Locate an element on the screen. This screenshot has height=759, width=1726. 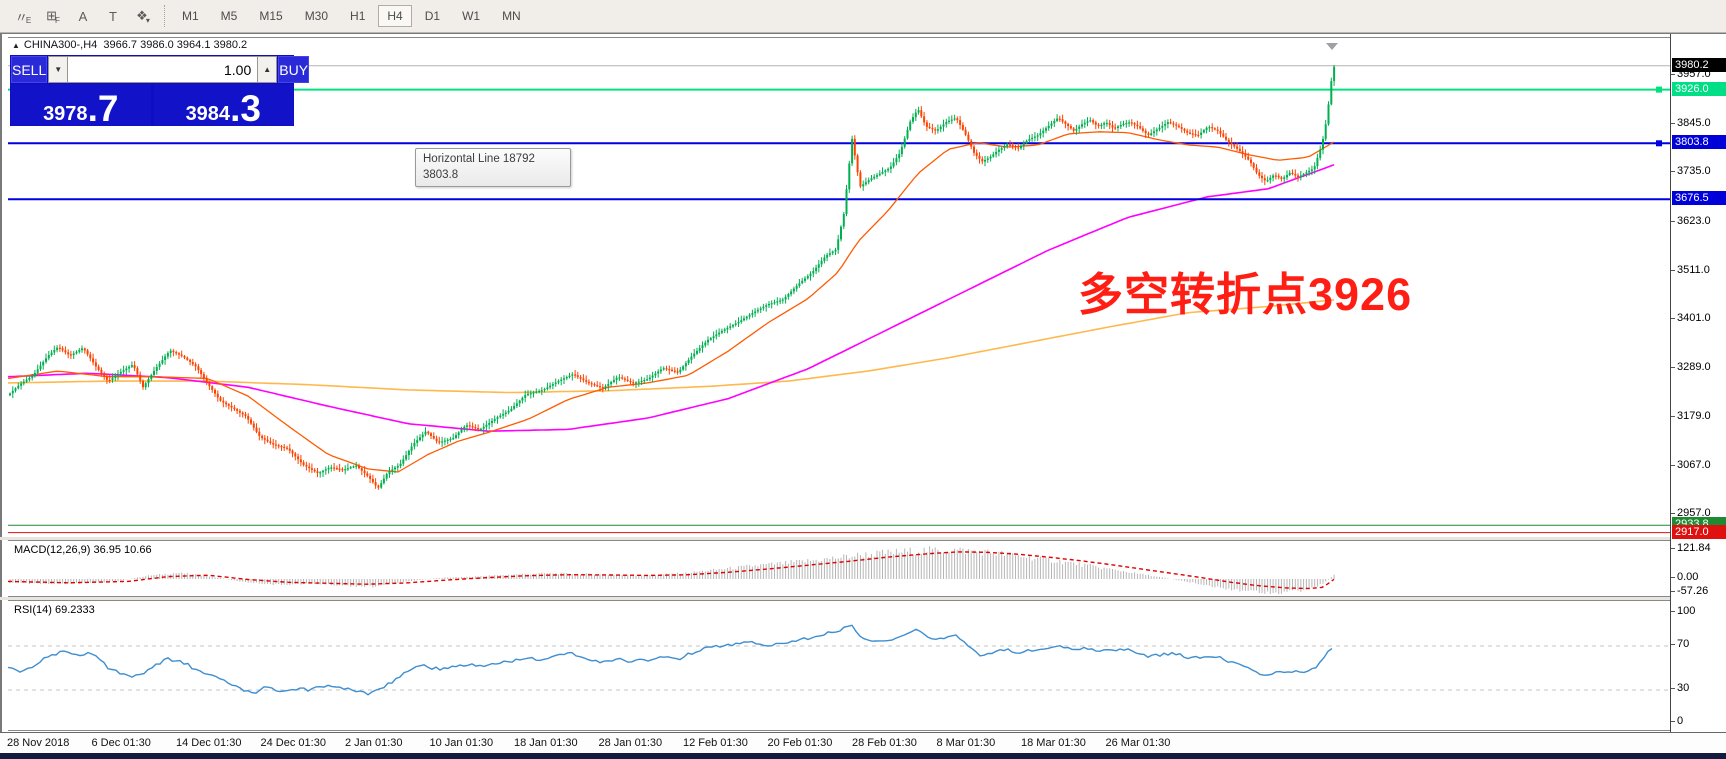
volume-increase-button: ▲ is located at coordinates (267, 69).